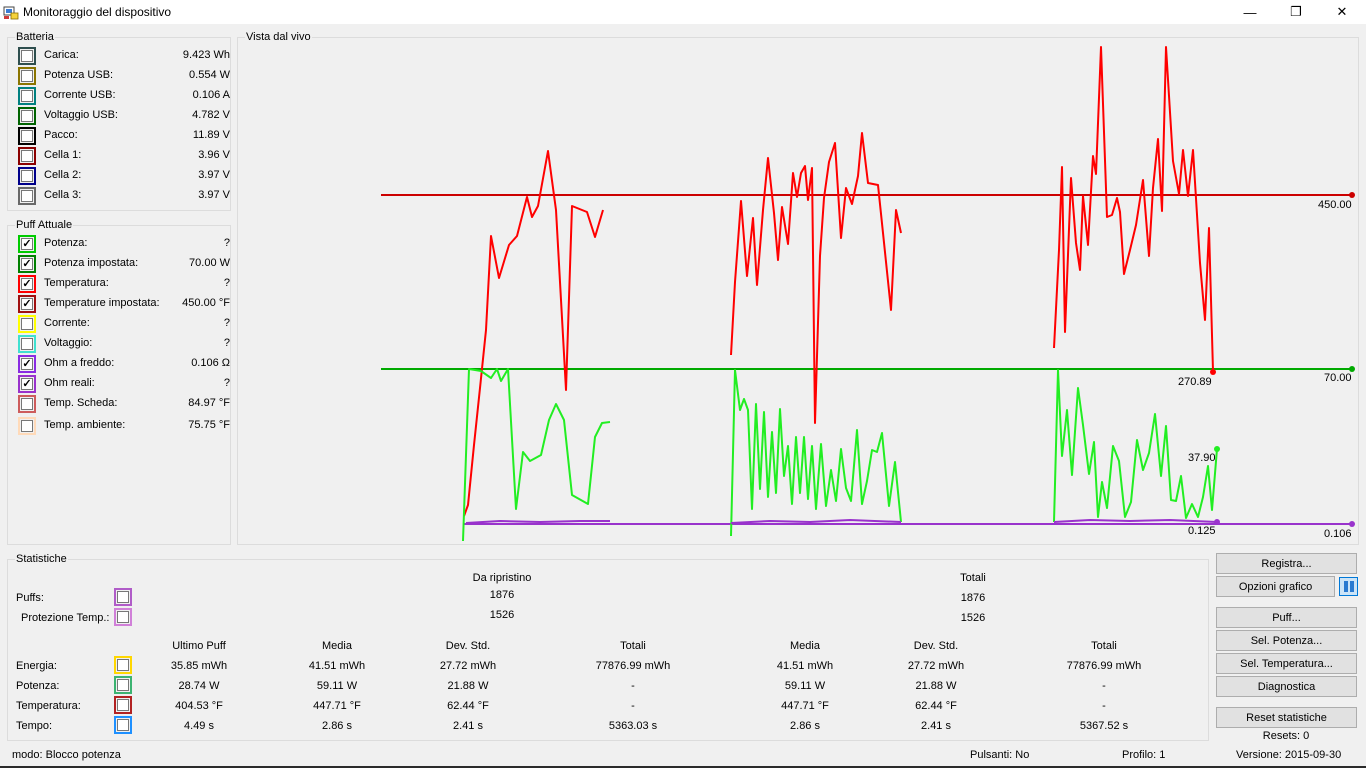 The height and width of the screenshot is (768, 1366). Describe the element at coordinates (79, 363) in the screenshot. I see `puff-item-label: Ohm a freddo:` at that location.